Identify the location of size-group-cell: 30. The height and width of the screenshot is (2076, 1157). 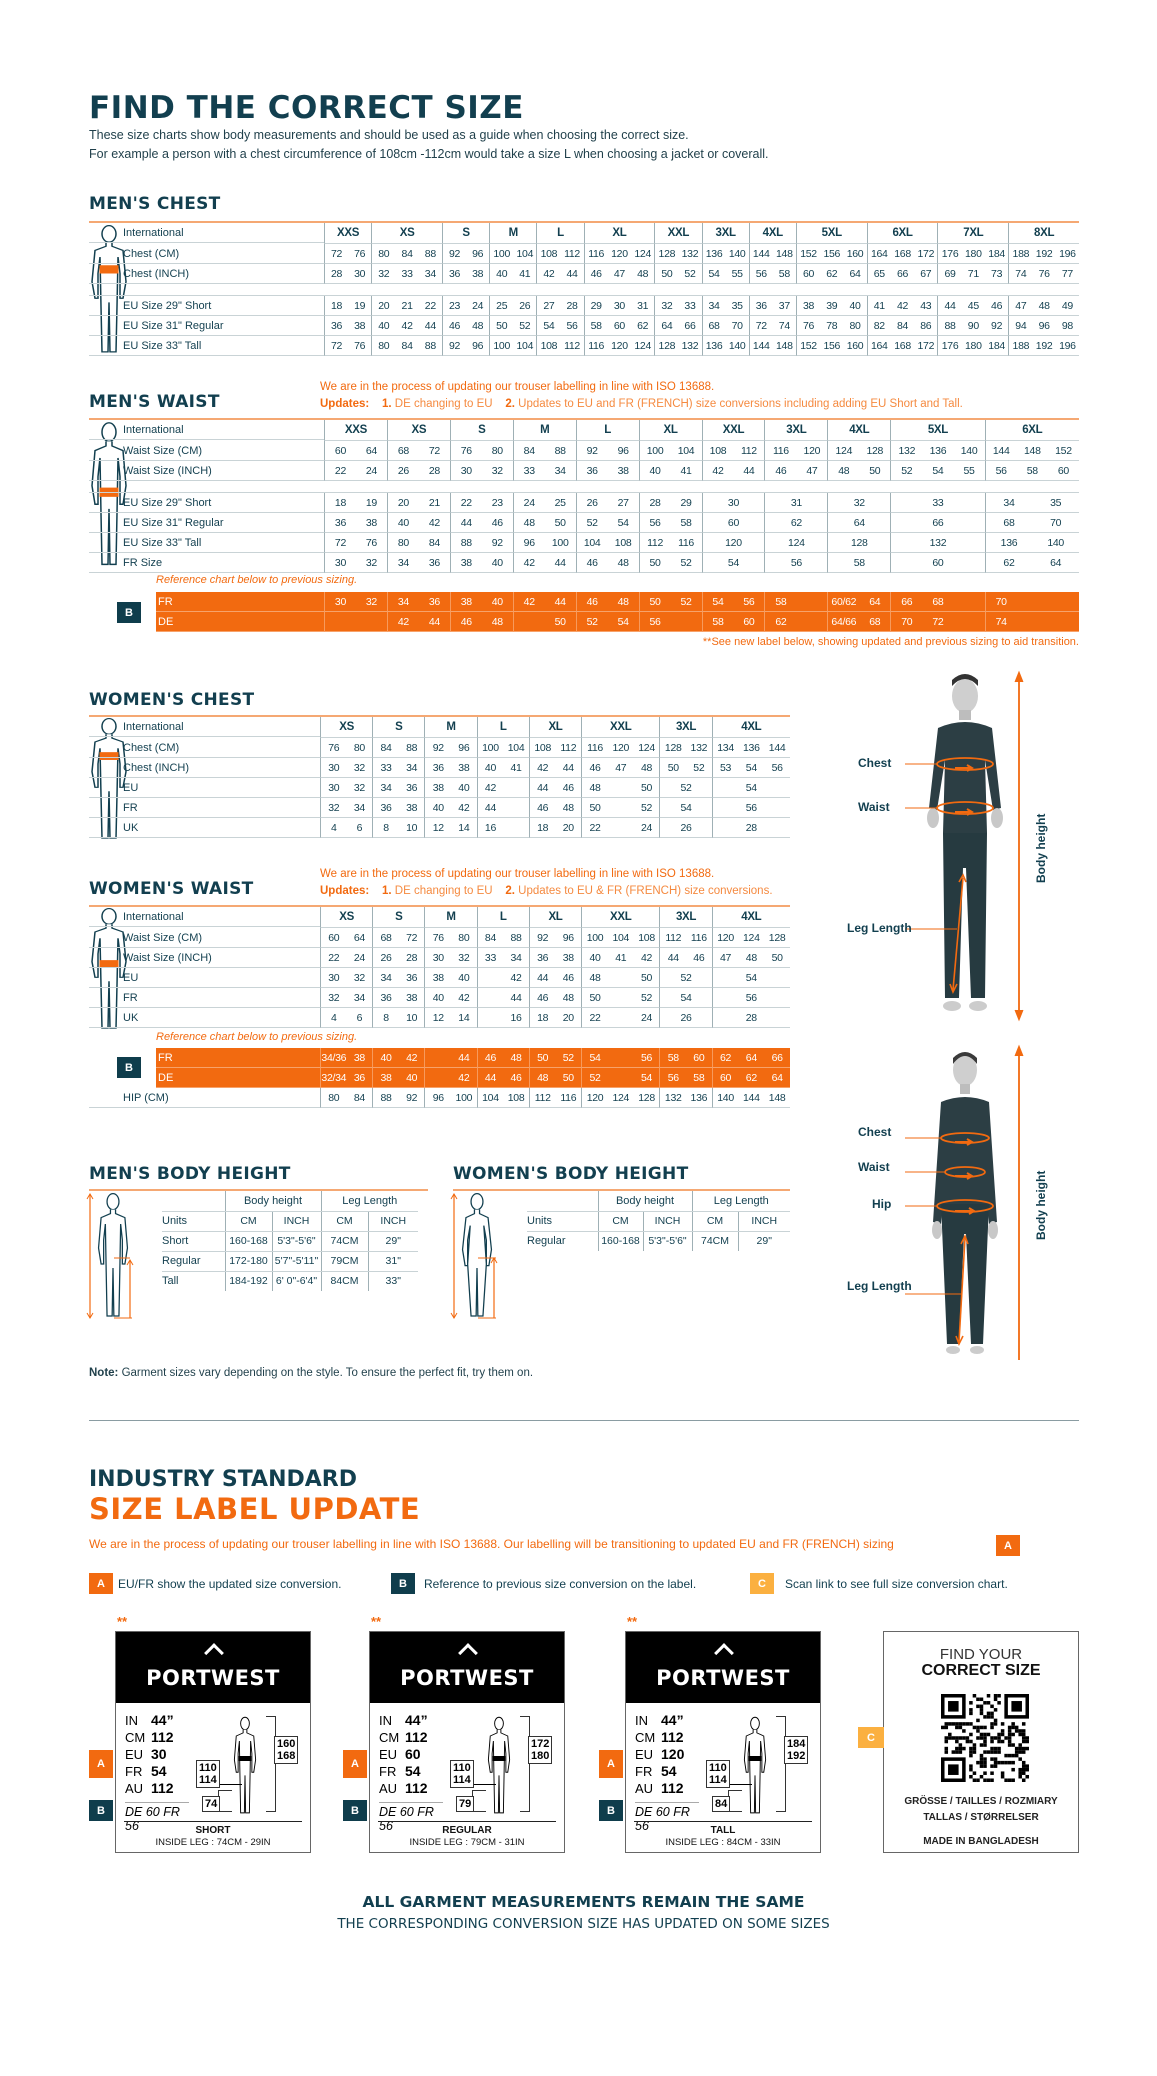
(733, 503).